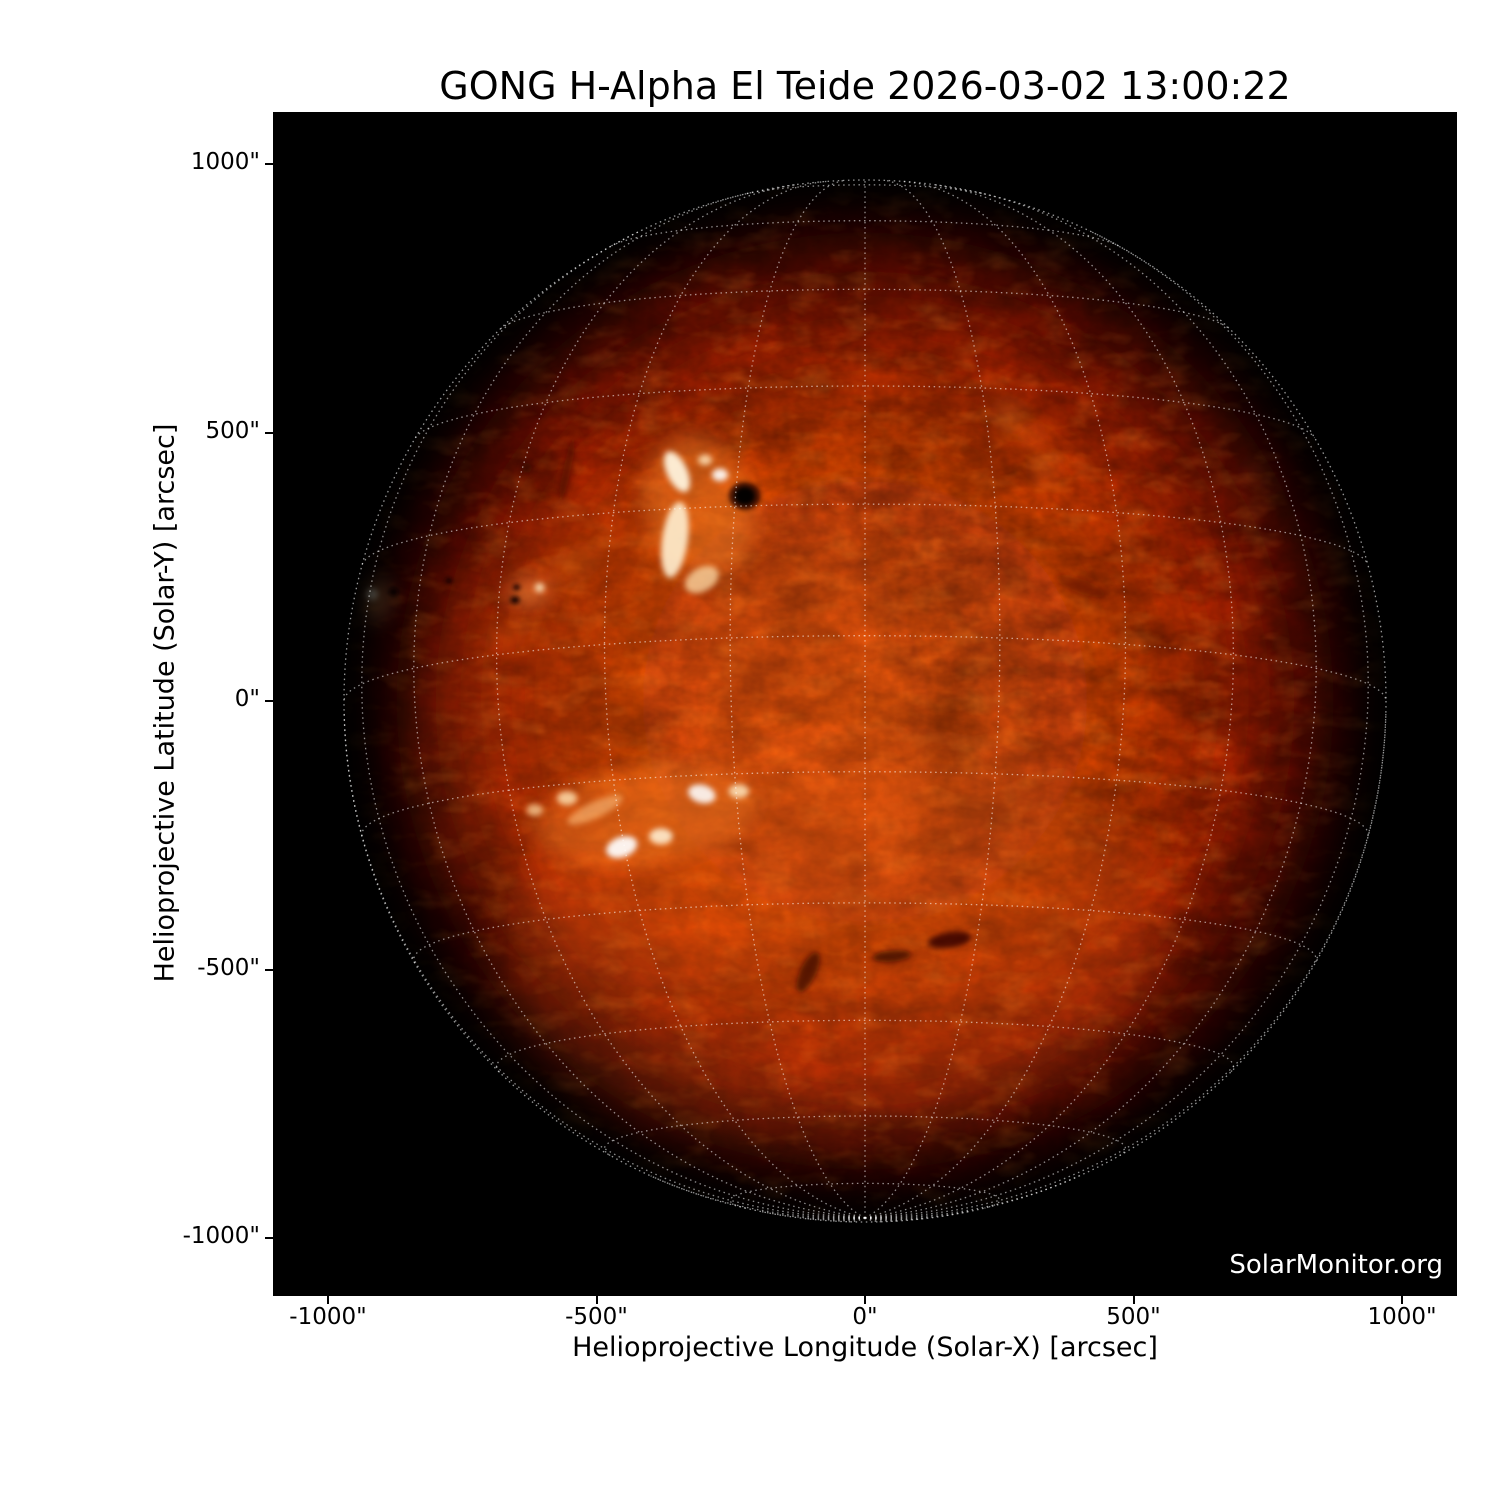  What do you see at coordinates (232, 430) in the screenshot?
I see `y-tick-label: 500"` at bounding box center [232, 430].